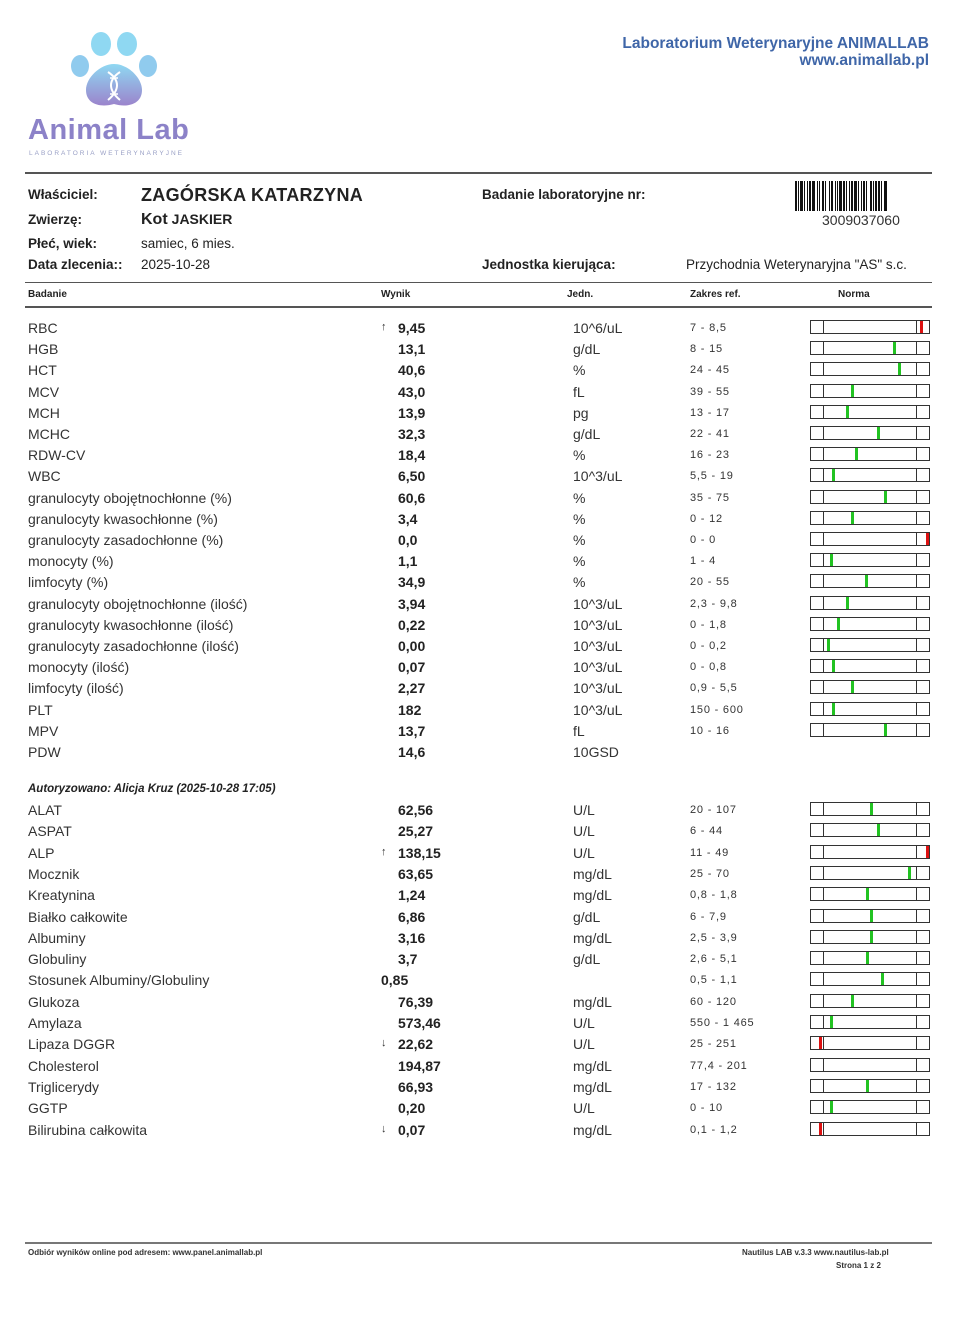  Describe the element at coordinates (479, 1110) in the screenshot. I see `result-row: GGTP 0,20 U/L 0 - 10` at that location.